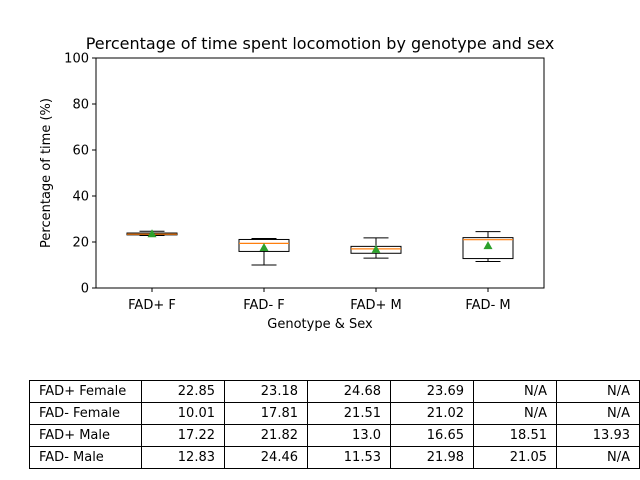  I want to click on x-ticks: FAD+ F FAD- F FAD+ M FAD- M, so click(319, 300).